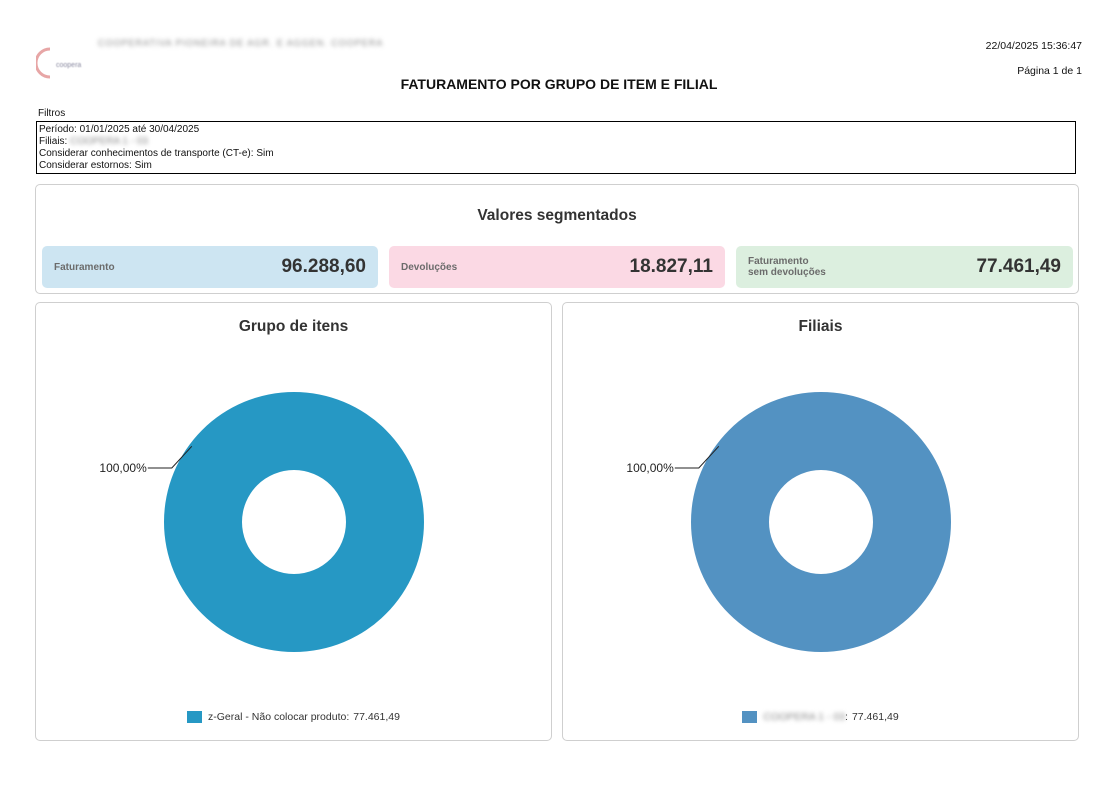 This screenshot has width=1118, height=791. I want to click on kpi-revenue-label: Faturamento, so click(84, 267).